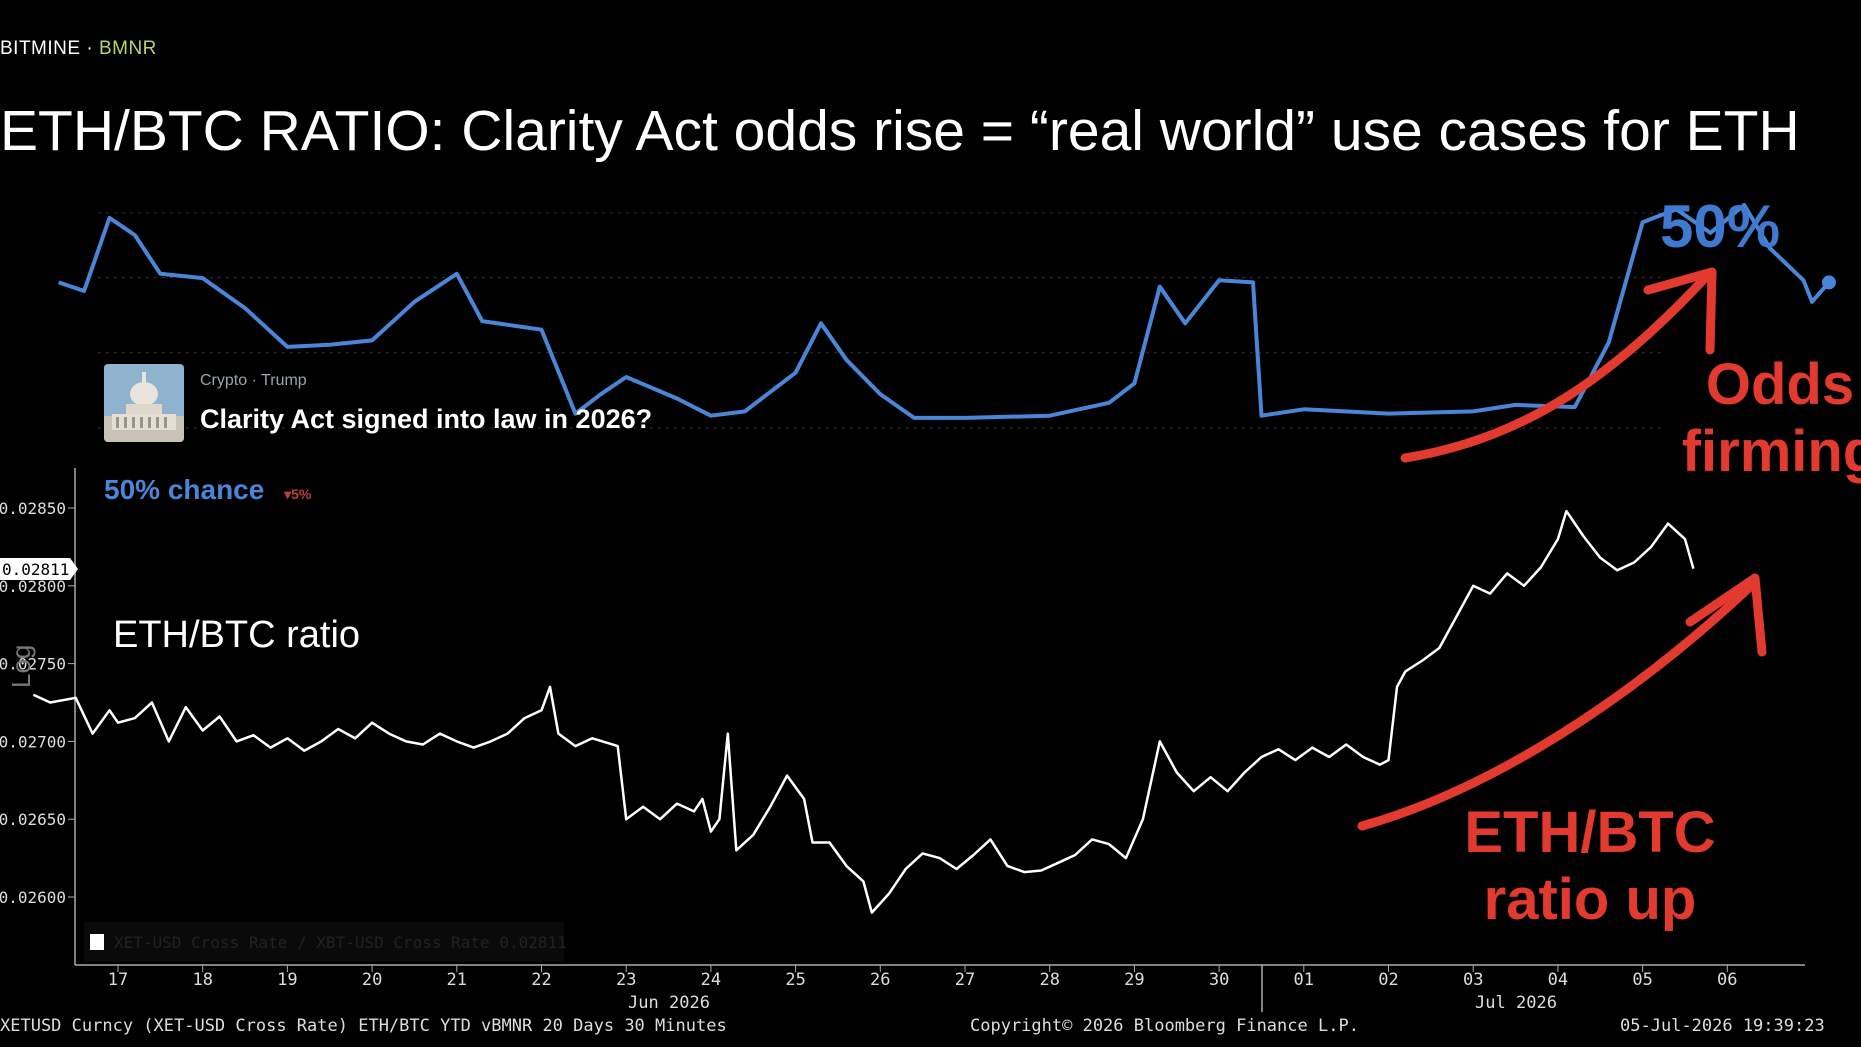 This screenshot has width=1861, height=1047. What do you see at coordinates (669, 1003) in the screenshot?
I see `month-label-0: Jun 2026` at bounding box center [669, 1003].